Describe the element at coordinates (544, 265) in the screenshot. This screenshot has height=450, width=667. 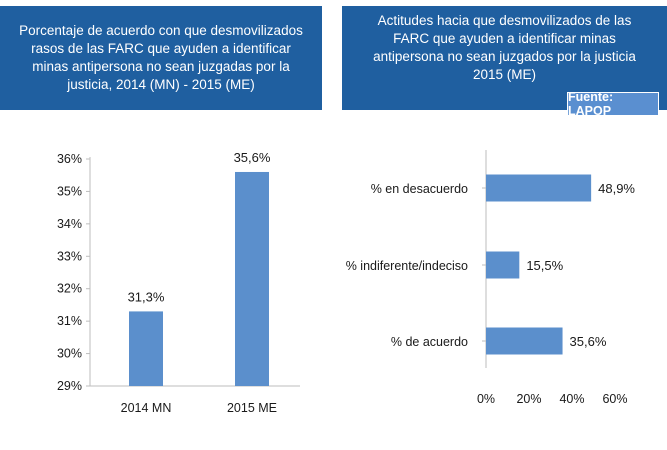
I see `data-label: 15,5%` at that location.